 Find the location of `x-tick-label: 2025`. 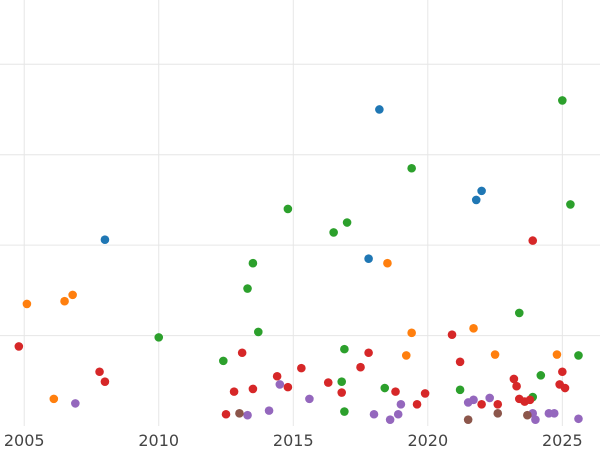

x-tick-label: 2025 is located at coordinates (562, 440).